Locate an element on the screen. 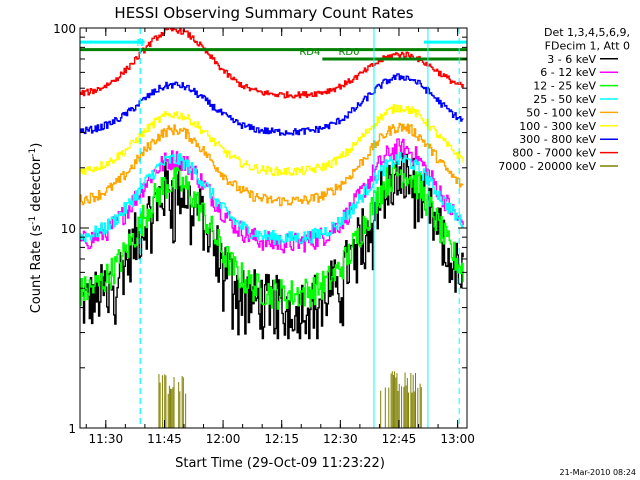 The image size is (640, 480). x-tick-label: 13:00 is located at coordinates (457, 439).